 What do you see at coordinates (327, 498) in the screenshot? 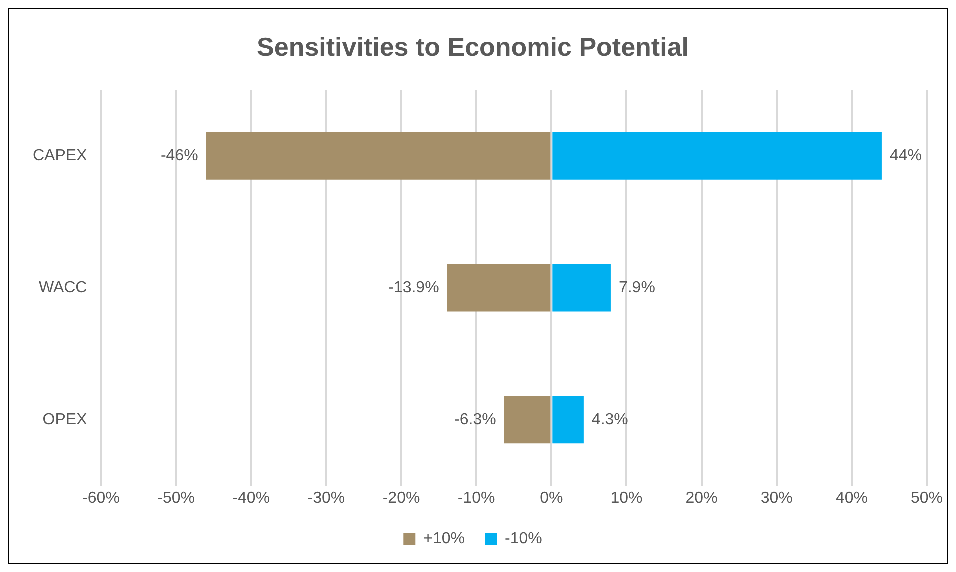
I see `x-tick-label: -30%` at bounding box center [327, 498].